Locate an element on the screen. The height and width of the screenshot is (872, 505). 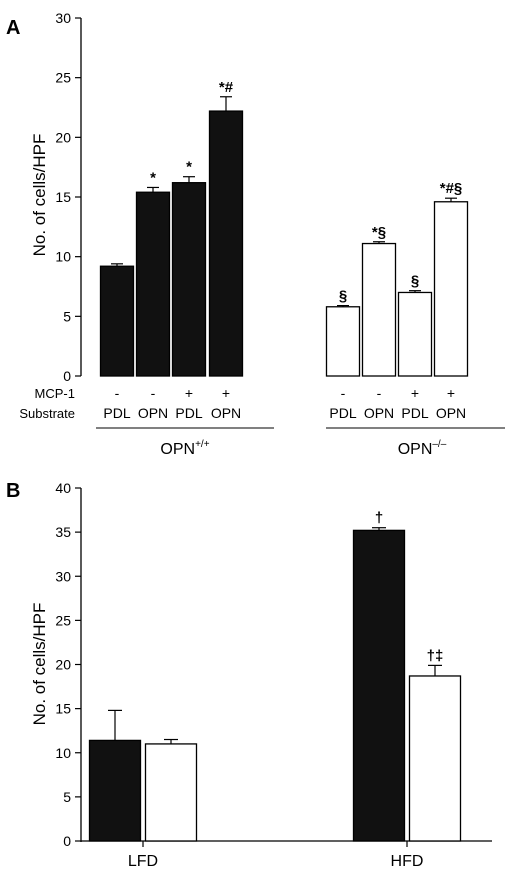
panel-a-group-label-wt: OPN+/+ is located at coordinates (184, 448).